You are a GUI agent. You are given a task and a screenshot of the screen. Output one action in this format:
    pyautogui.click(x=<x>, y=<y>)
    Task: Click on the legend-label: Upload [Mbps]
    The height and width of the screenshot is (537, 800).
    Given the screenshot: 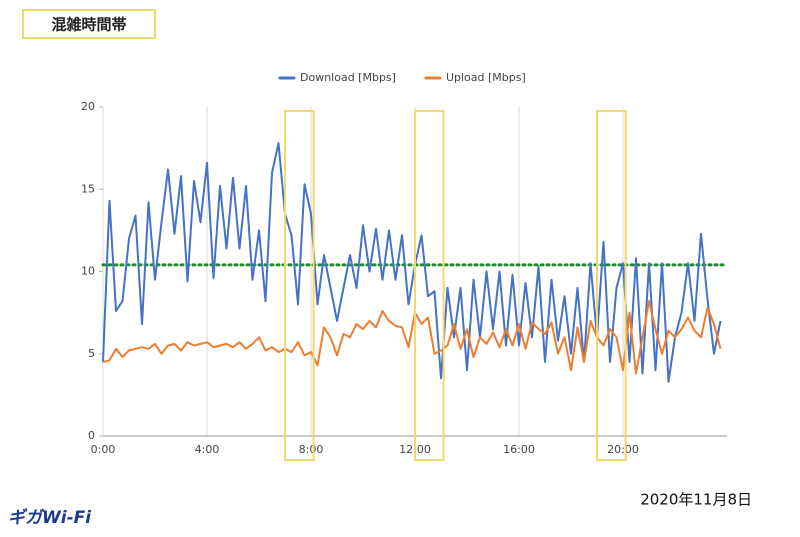 What is the action you would take?
    pyautogui.click(x=486, y=77)
    